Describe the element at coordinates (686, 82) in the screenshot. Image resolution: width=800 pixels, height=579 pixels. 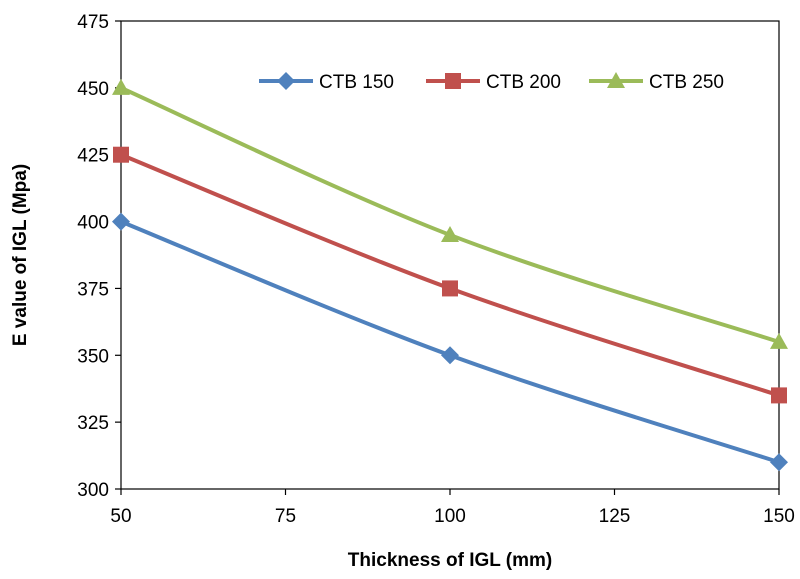
I see `legend-label: CTB 250` at that location.